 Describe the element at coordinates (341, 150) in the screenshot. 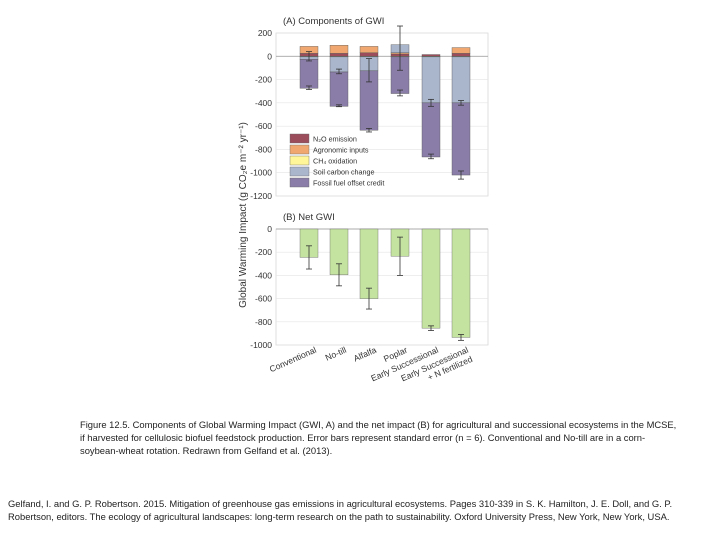

I see `legend-entry: Agronomic inputs` at that location.